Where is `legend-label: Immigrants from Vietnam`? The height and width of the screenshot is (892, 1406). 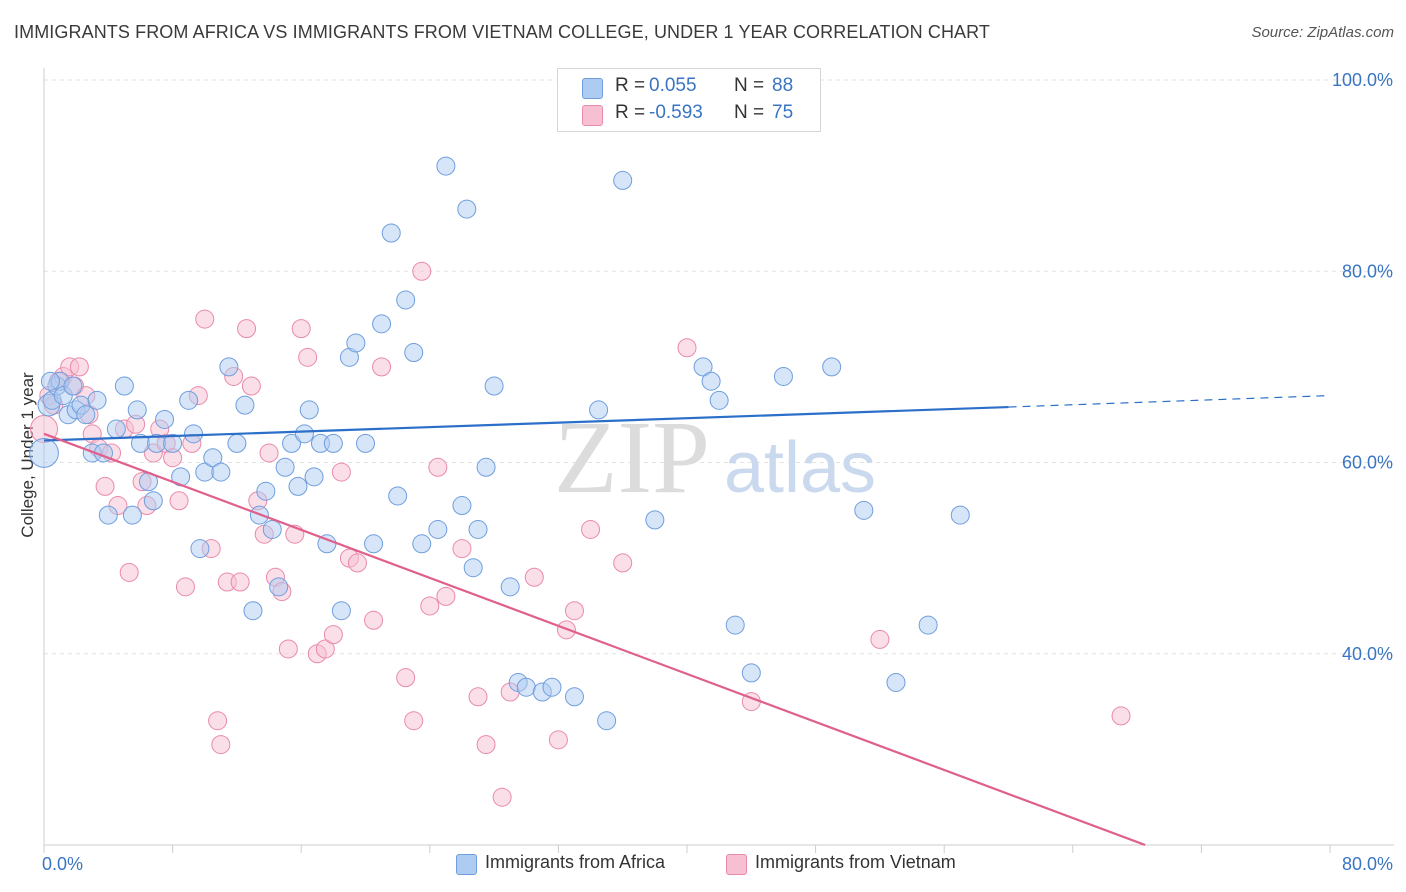 legend-label: Immigrants from Vietnam is located at coordinates (855, 862).